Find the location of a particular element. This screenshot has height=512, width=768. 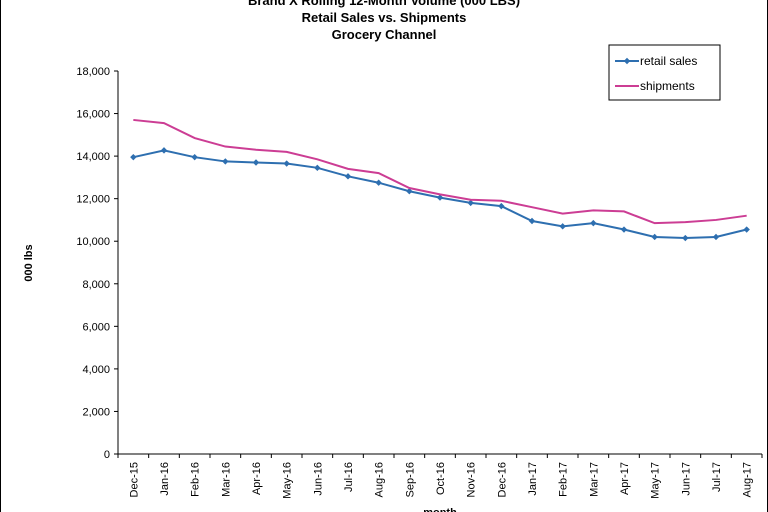

y-tick-label: 18,000 is located at coordinates (93, 72).